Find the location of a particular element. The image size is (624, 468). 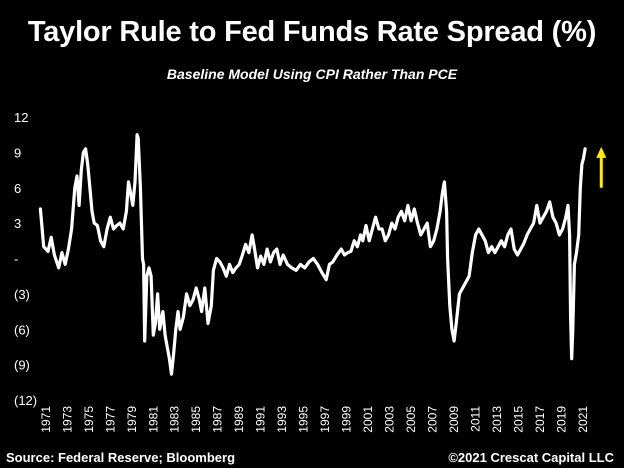

x-tick-label: 1977 is located at coordinates (110, 419).